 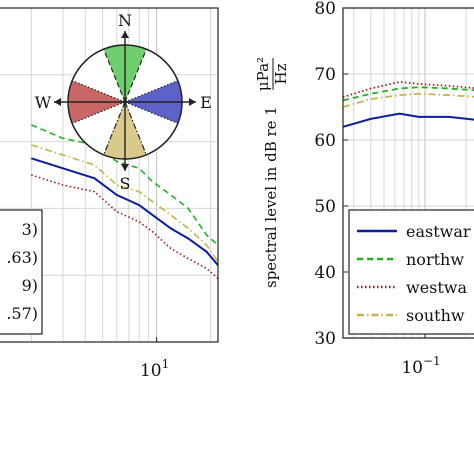 I want to click on y-tick-label: 30, so click(x=325, y=339).